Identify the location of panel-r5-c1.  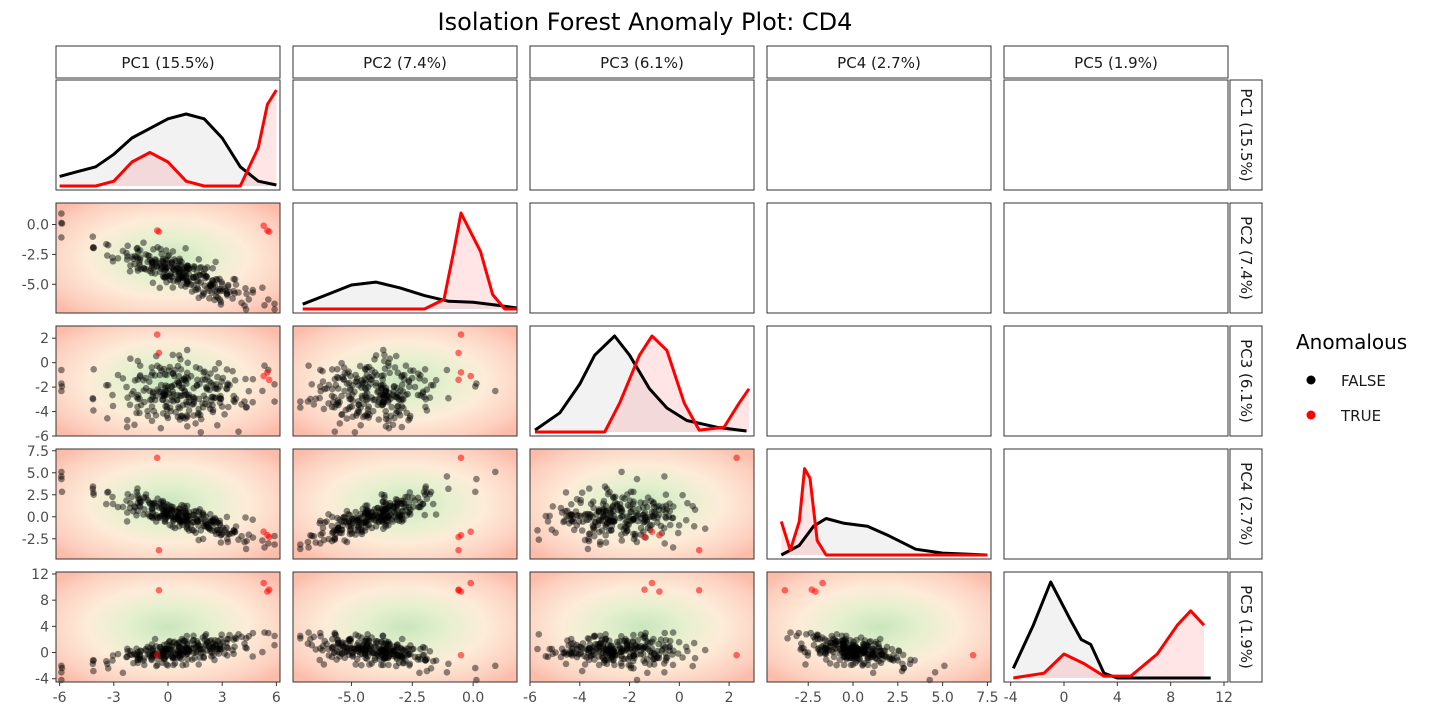
(168, 627).